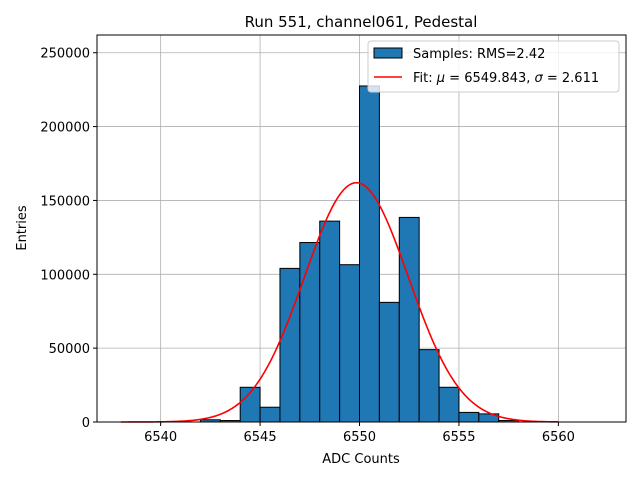  Describe the element at coordinates (361, 22) in the screenshot. I see `chart-title: Run 551, channel061, Pedestal` at that location.